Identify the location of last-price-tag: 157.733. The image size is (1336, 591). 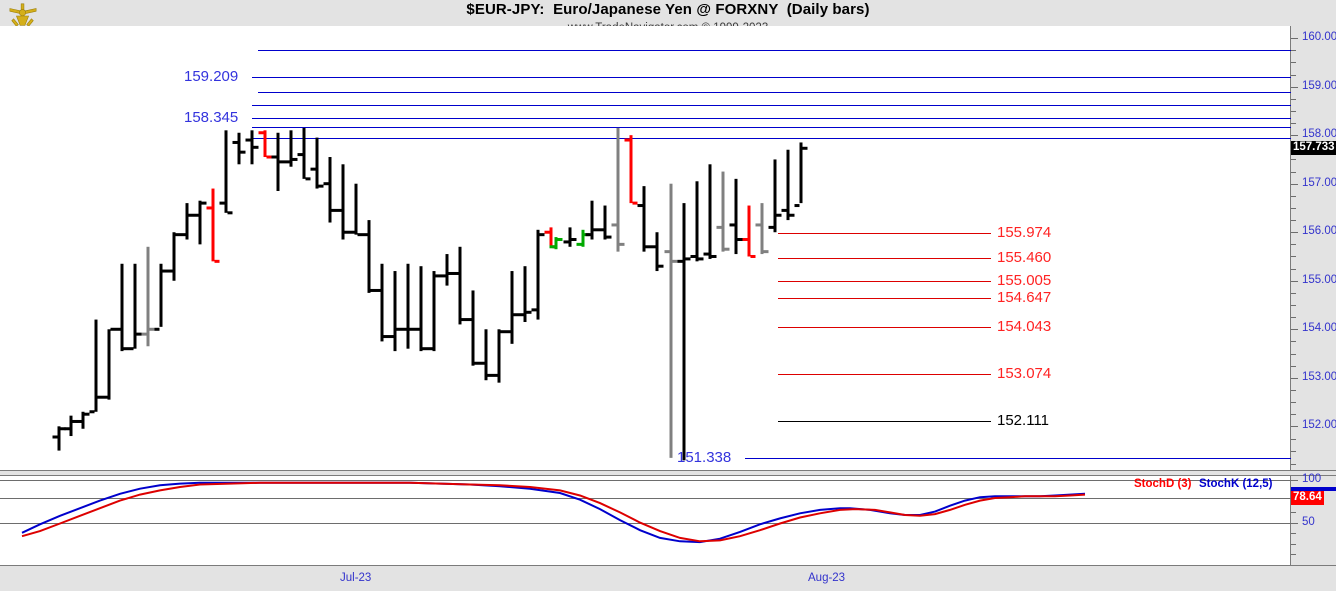
(1313, 148).